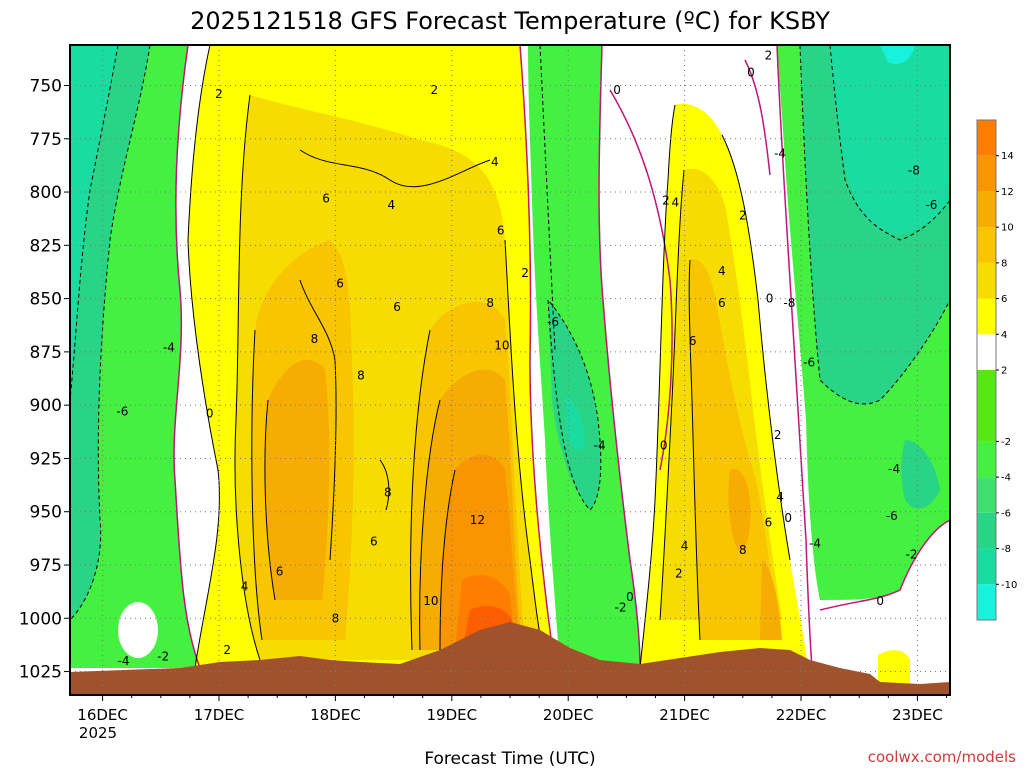 Image resolution: width=1024 pixels, height=768 pixels. What do you see at coordinates (46, 246) in the screenshot?
I see `y-tick-label-825: 825` at bounding box center [46, 246].